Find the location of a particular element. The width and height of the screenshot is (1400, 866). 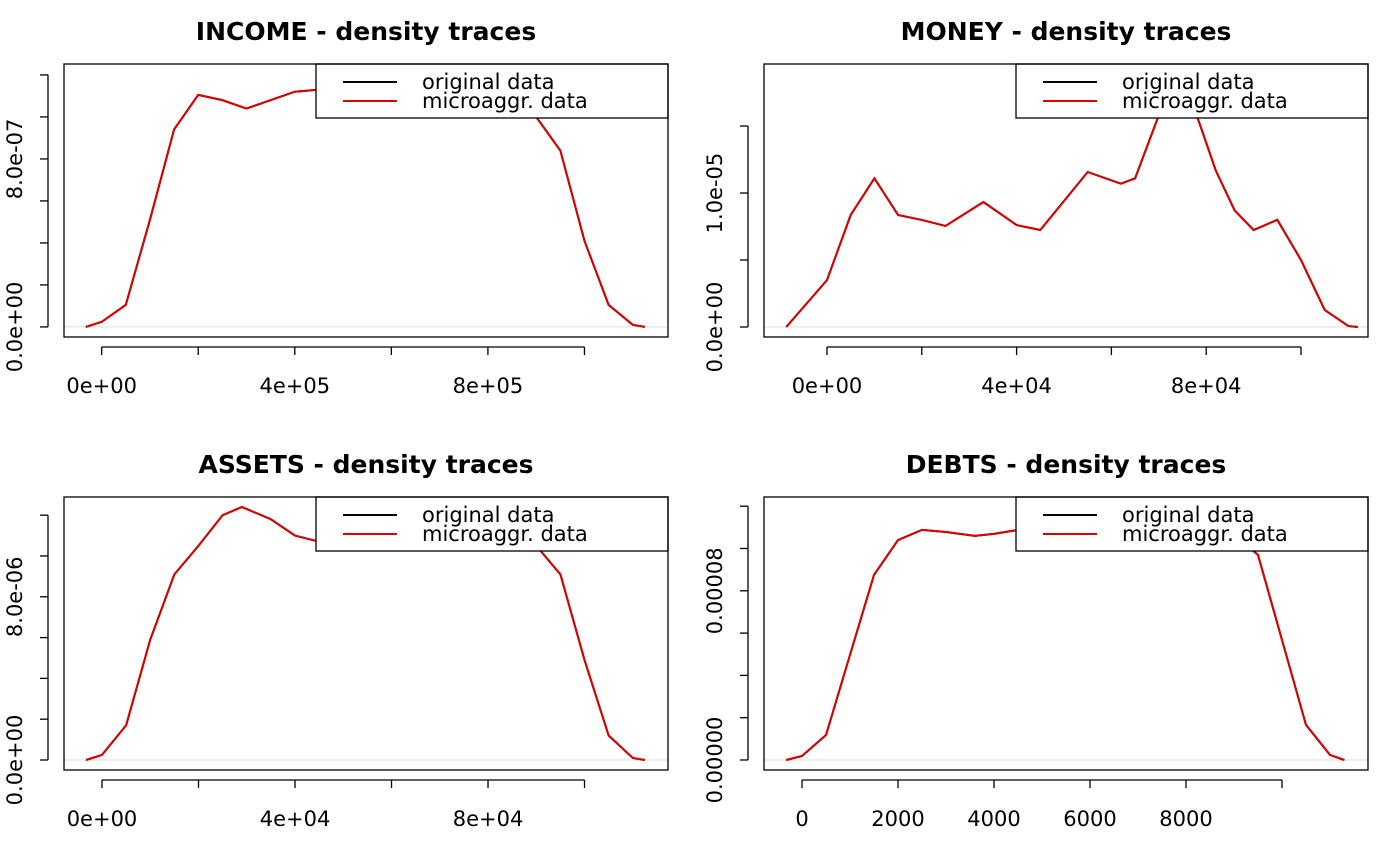

chart-title: MONEY - density traces is located at coordinates (1066, 31).